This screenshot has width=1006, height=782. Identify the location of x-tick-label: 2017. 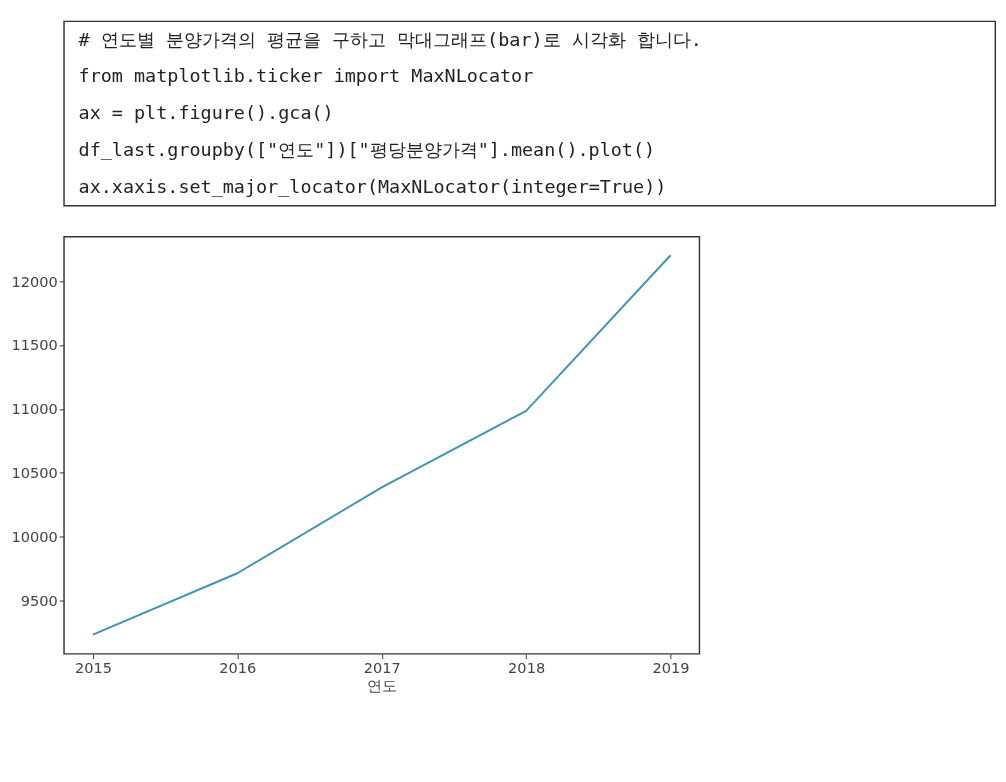
(382, 667).